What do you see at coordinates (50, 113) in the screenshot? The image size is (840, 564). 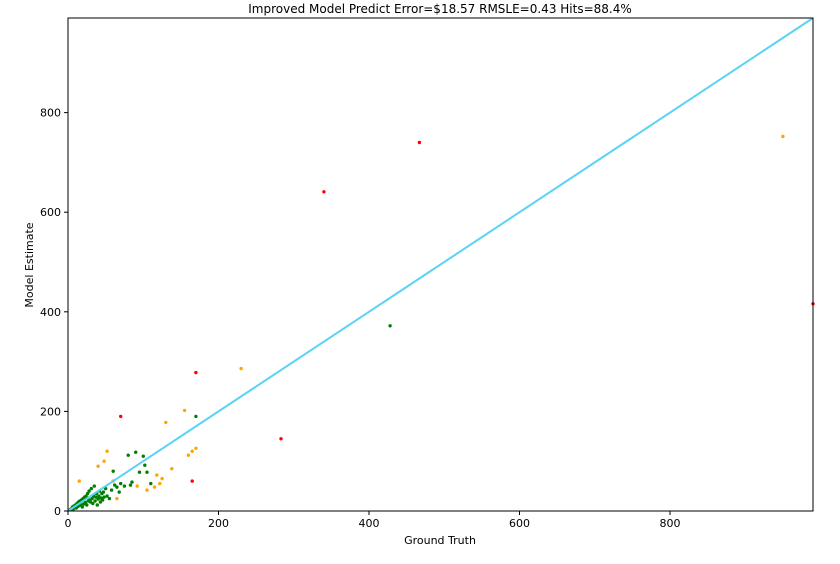 I see `y-tick-label: 800` at bounding box center [50, 113].